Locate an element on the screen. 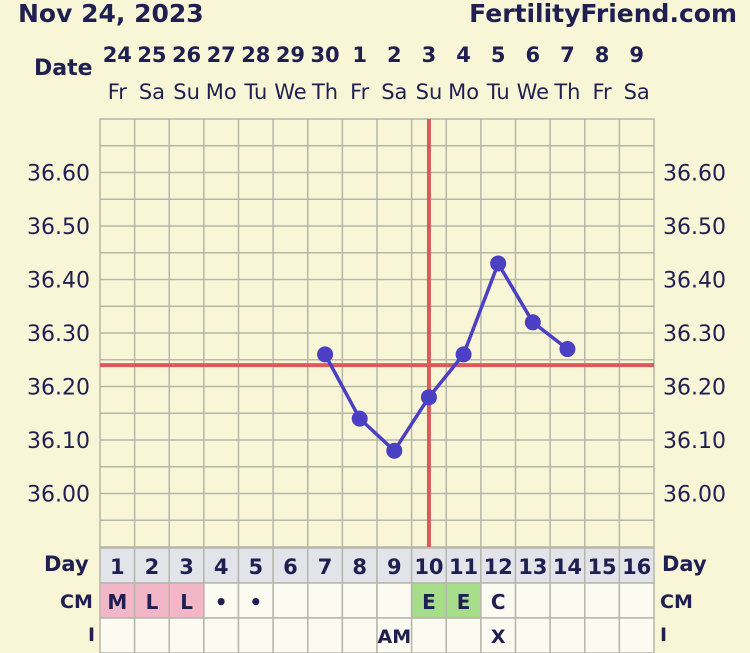 Image resolution: width=750 pixels, height=653 pixels. y-tick-left: 36.30 is located at coordinates (58, 334).